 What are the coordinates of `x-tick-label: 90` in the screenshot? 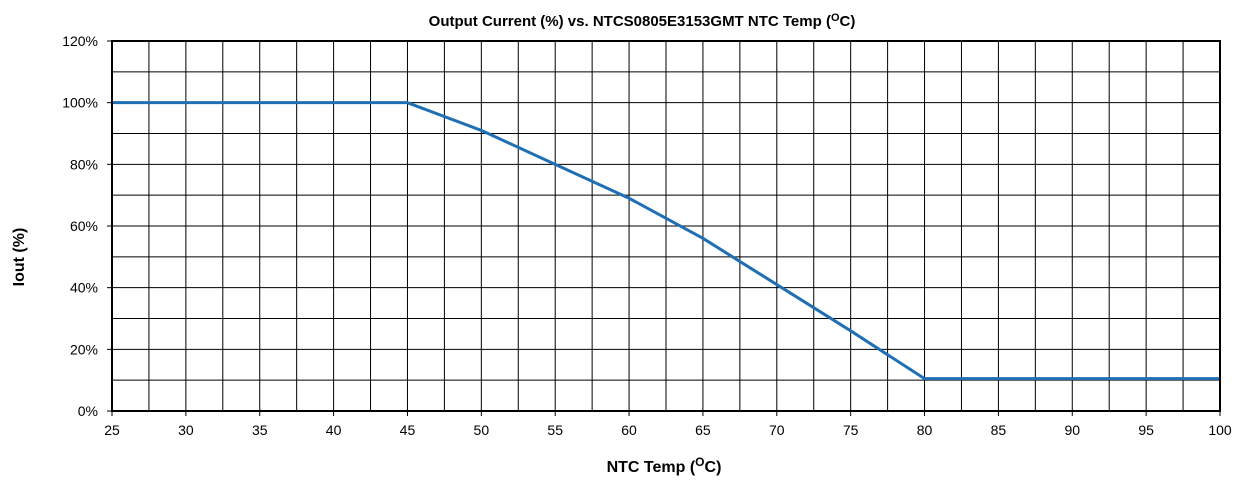 It's located at (1072, 430).